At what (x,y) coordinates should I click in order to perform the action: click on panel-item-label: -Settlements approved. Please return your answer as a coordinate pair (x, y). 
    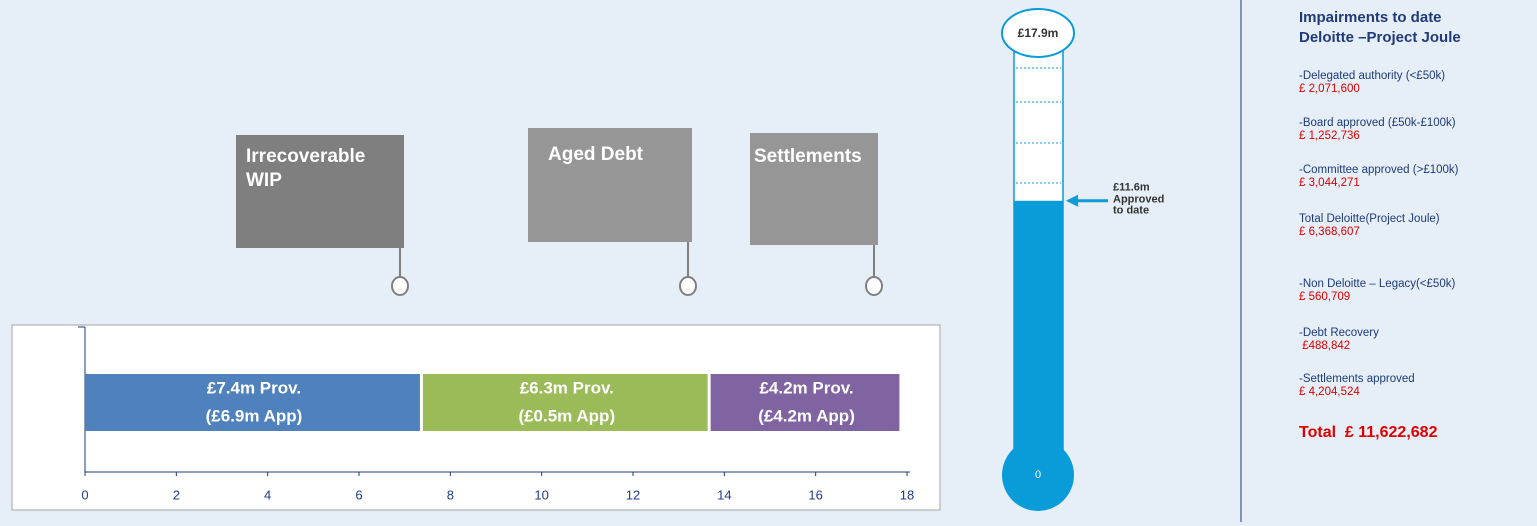
    Looking at the image, I should click on (1357, 379).